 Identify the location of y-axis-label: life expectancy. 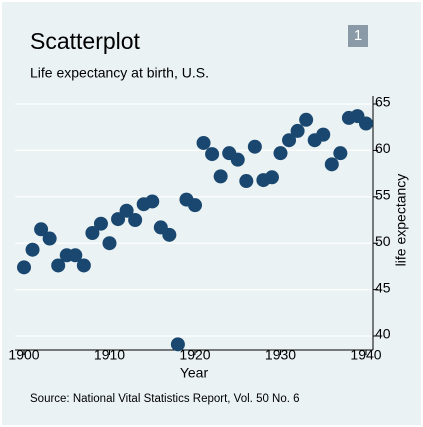
(401, 220).